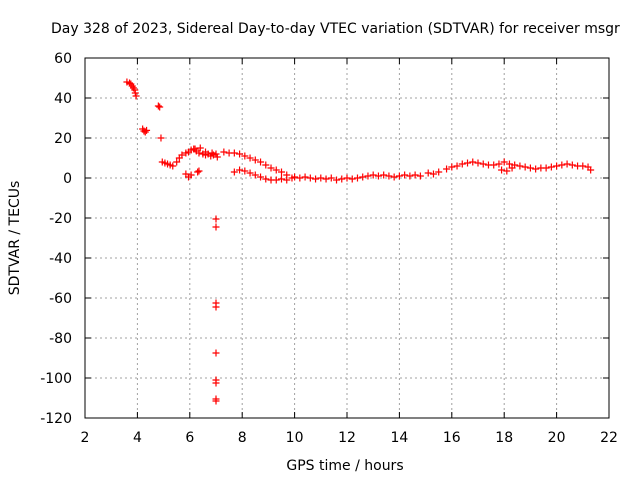  Describe the element at coordinates (15, 238) in the screenshot. I see `y-axis-label: SDTVAR / TECUs` at that location.